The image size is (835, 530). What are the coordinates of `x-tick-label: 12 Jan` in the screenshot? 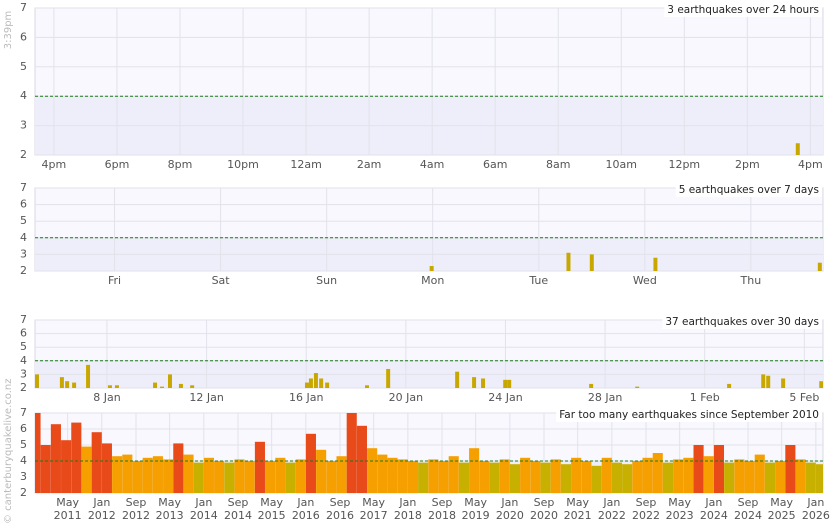 It's located at (206, 397).